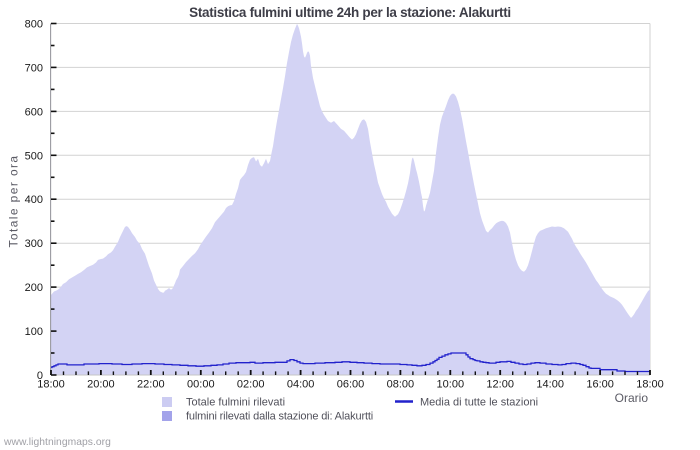  What do you see at coordinates (600, 385) in the screenshot?
I see `svg-text: 16:00` at bounding box center [600, 385].